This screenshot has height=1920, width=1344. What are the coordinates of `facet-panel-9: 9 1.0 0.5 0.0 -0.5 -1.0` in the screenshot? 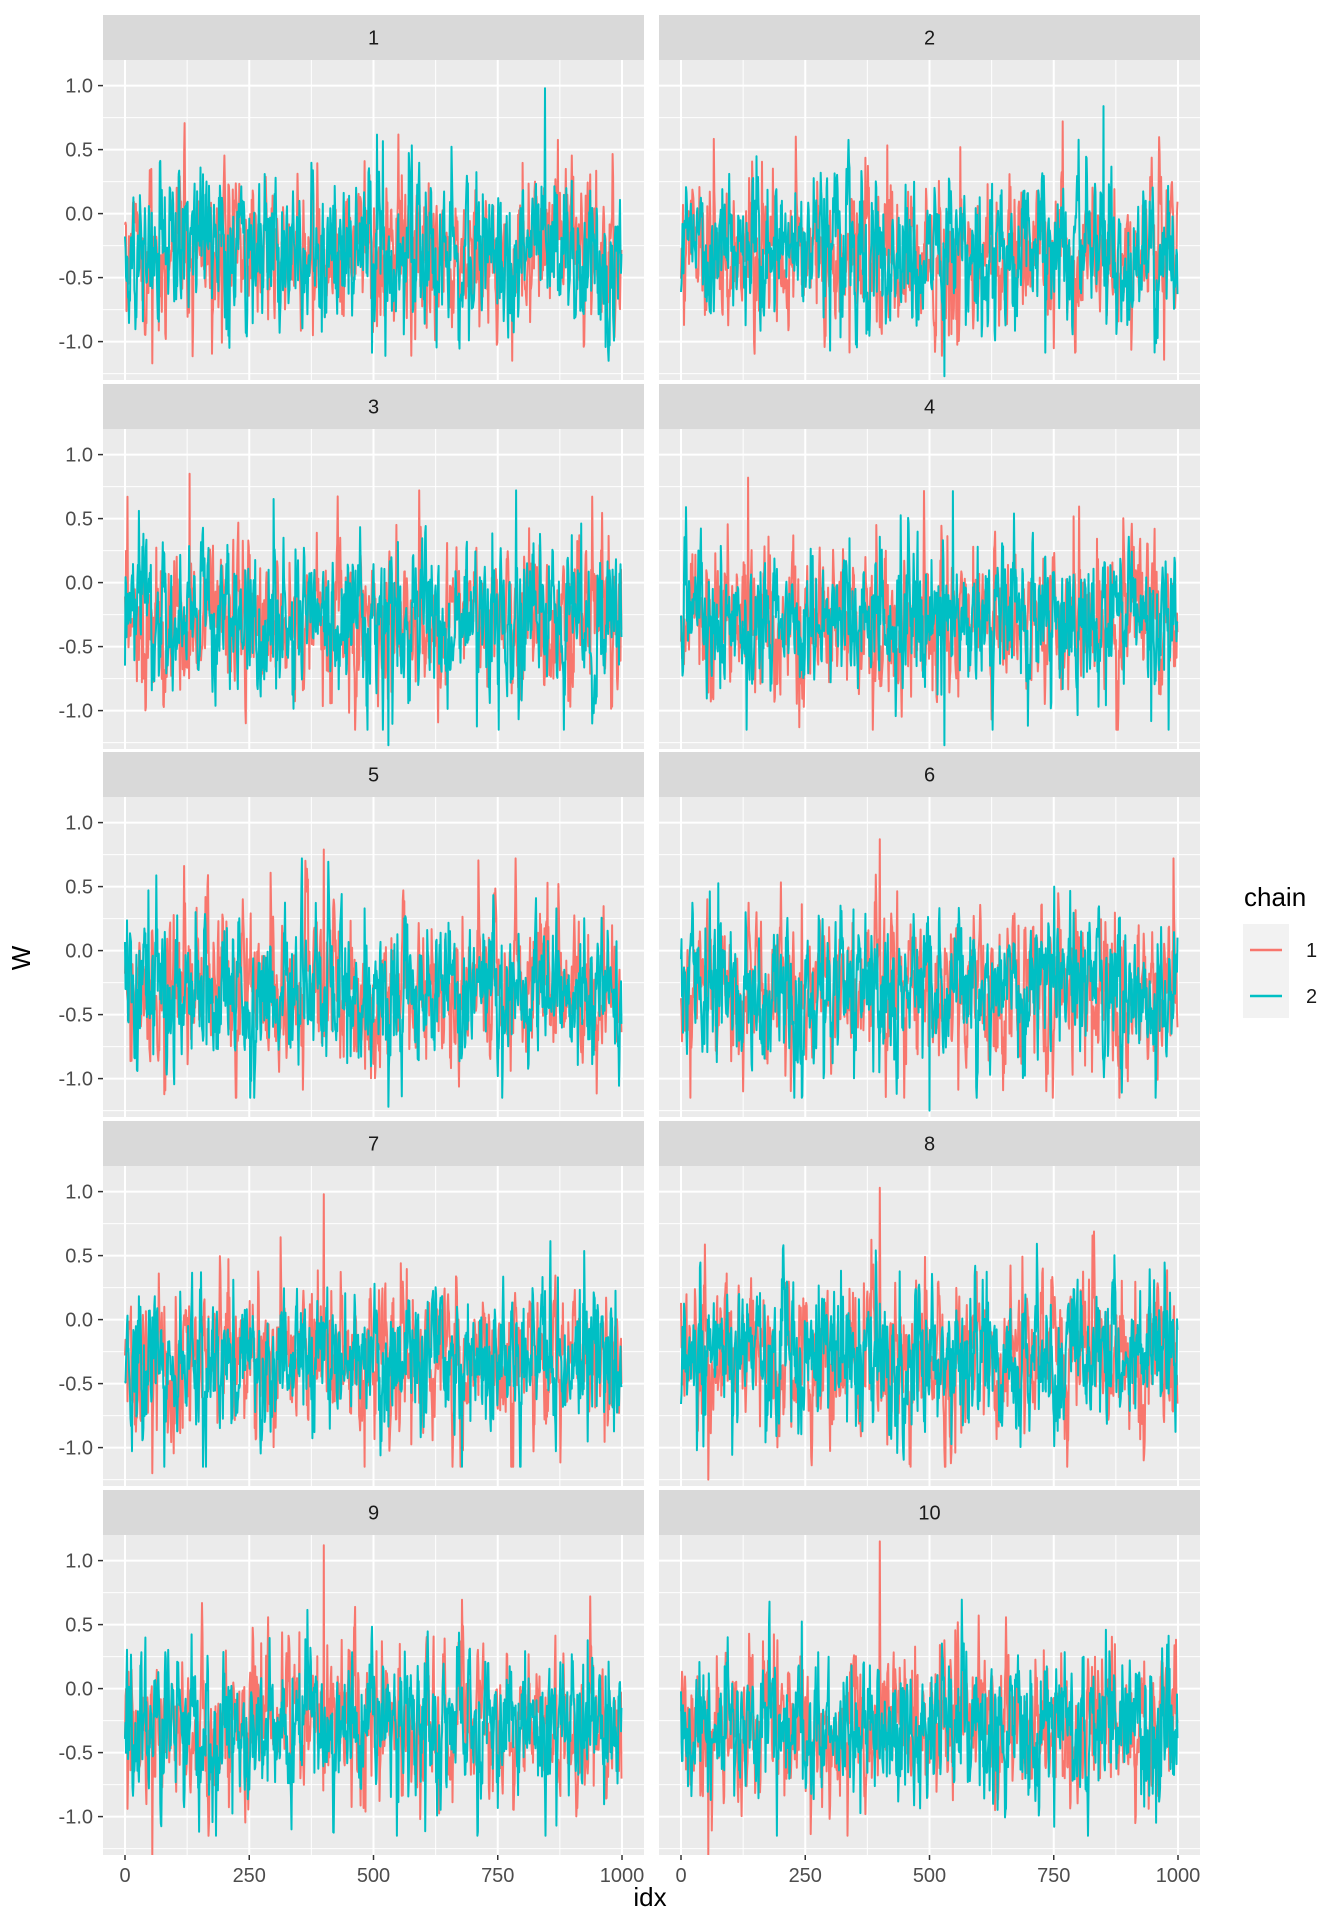 It's located at (351, 1672).